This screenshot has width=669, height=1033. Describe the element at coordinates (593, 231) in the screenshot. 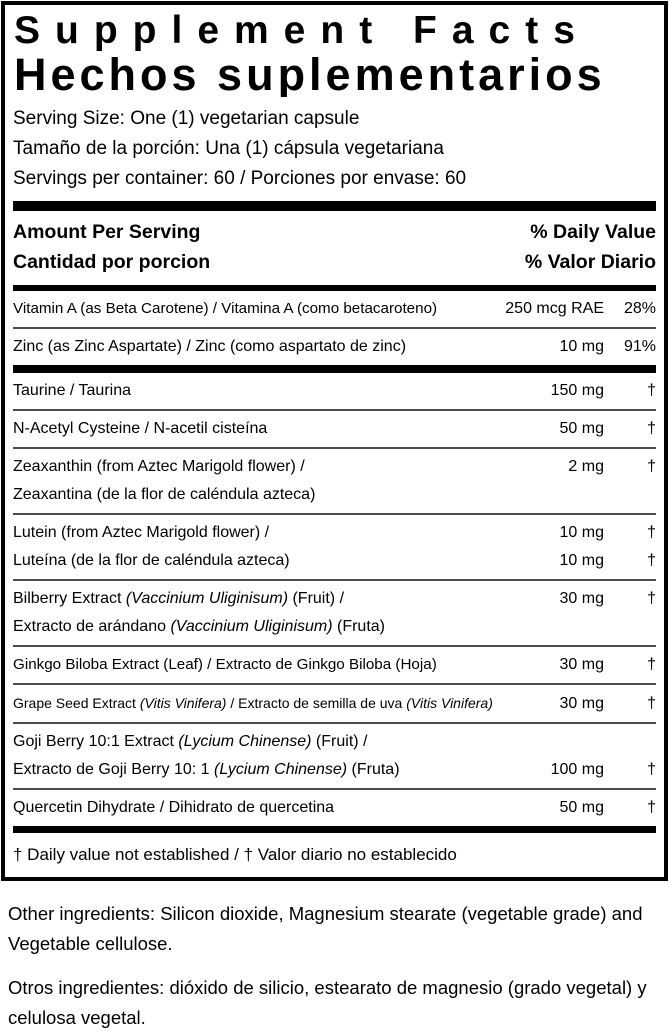

I see `daily-value-header-en: % Daily Value` at that location.